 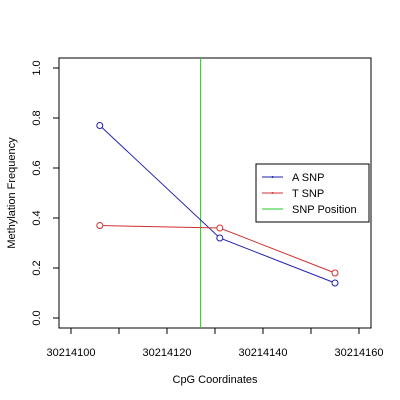 I want to click on x-axis-label: CpG Coordinates, so click(x=215, y=380).